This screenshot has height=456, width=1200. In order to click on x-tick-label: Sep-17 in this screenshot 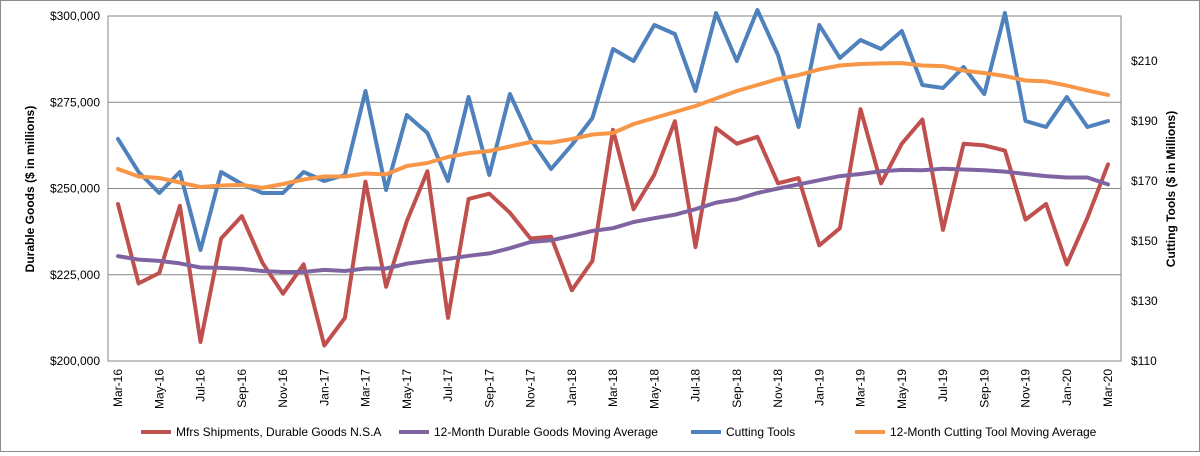, I will do `click(489, 388)`.